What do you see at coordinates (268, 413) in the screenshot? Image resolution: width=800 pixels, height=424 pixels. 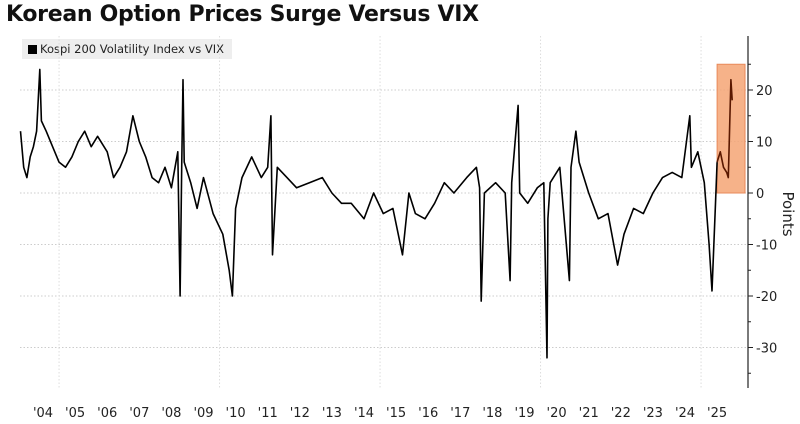 I see `x-tick-label: '11` at bounding box center [268, 413].